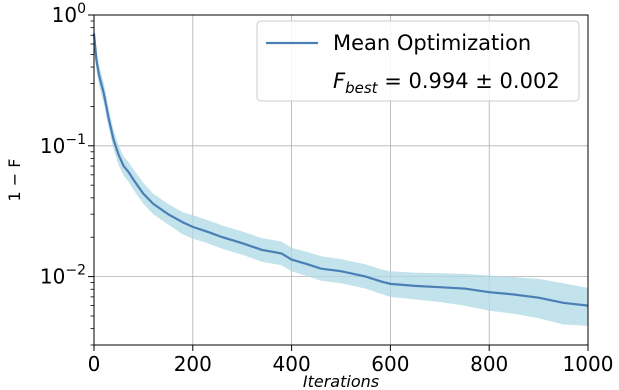 The width and height of the screenshot is (619, 390). I want to click on legend-note-sub: best, so click(362, 88).